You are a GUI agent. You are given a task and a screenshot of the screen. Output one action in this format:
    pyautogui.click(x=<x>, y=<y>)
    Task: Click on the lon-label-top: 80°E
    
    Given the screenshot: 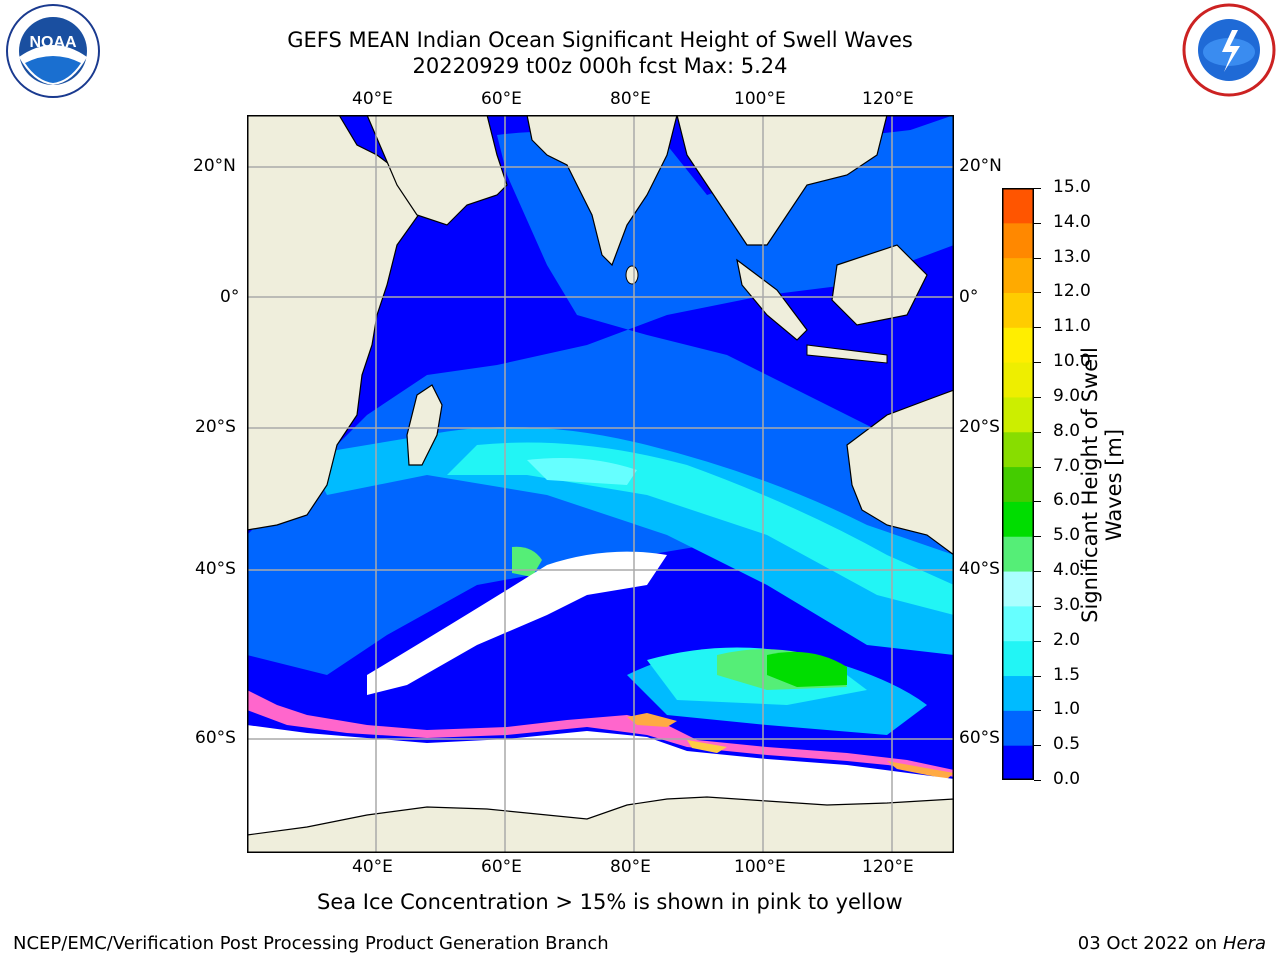 What is the action you would take?
    pyautogui.click(x=630, y=99)
    